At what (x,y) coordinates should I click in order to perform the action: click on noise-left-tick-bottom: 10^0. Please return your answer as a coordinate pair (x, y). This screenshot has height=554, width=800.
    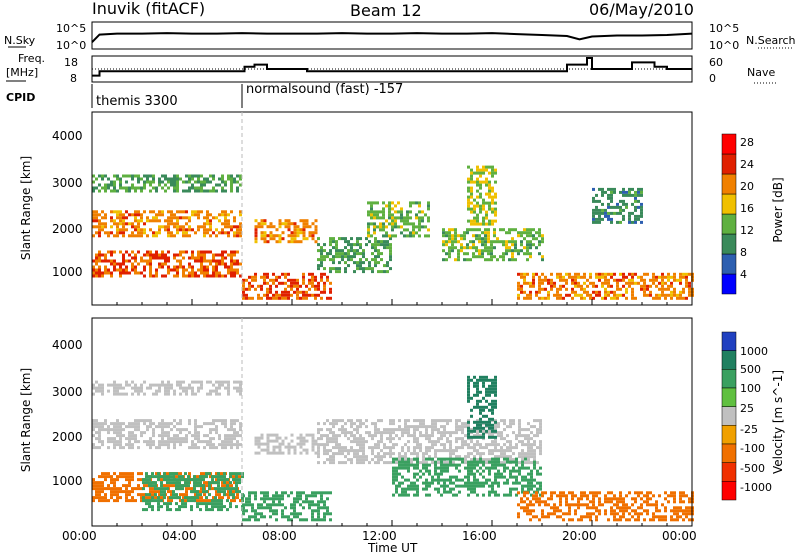
    Looking at the image, I should click on (71, 45).